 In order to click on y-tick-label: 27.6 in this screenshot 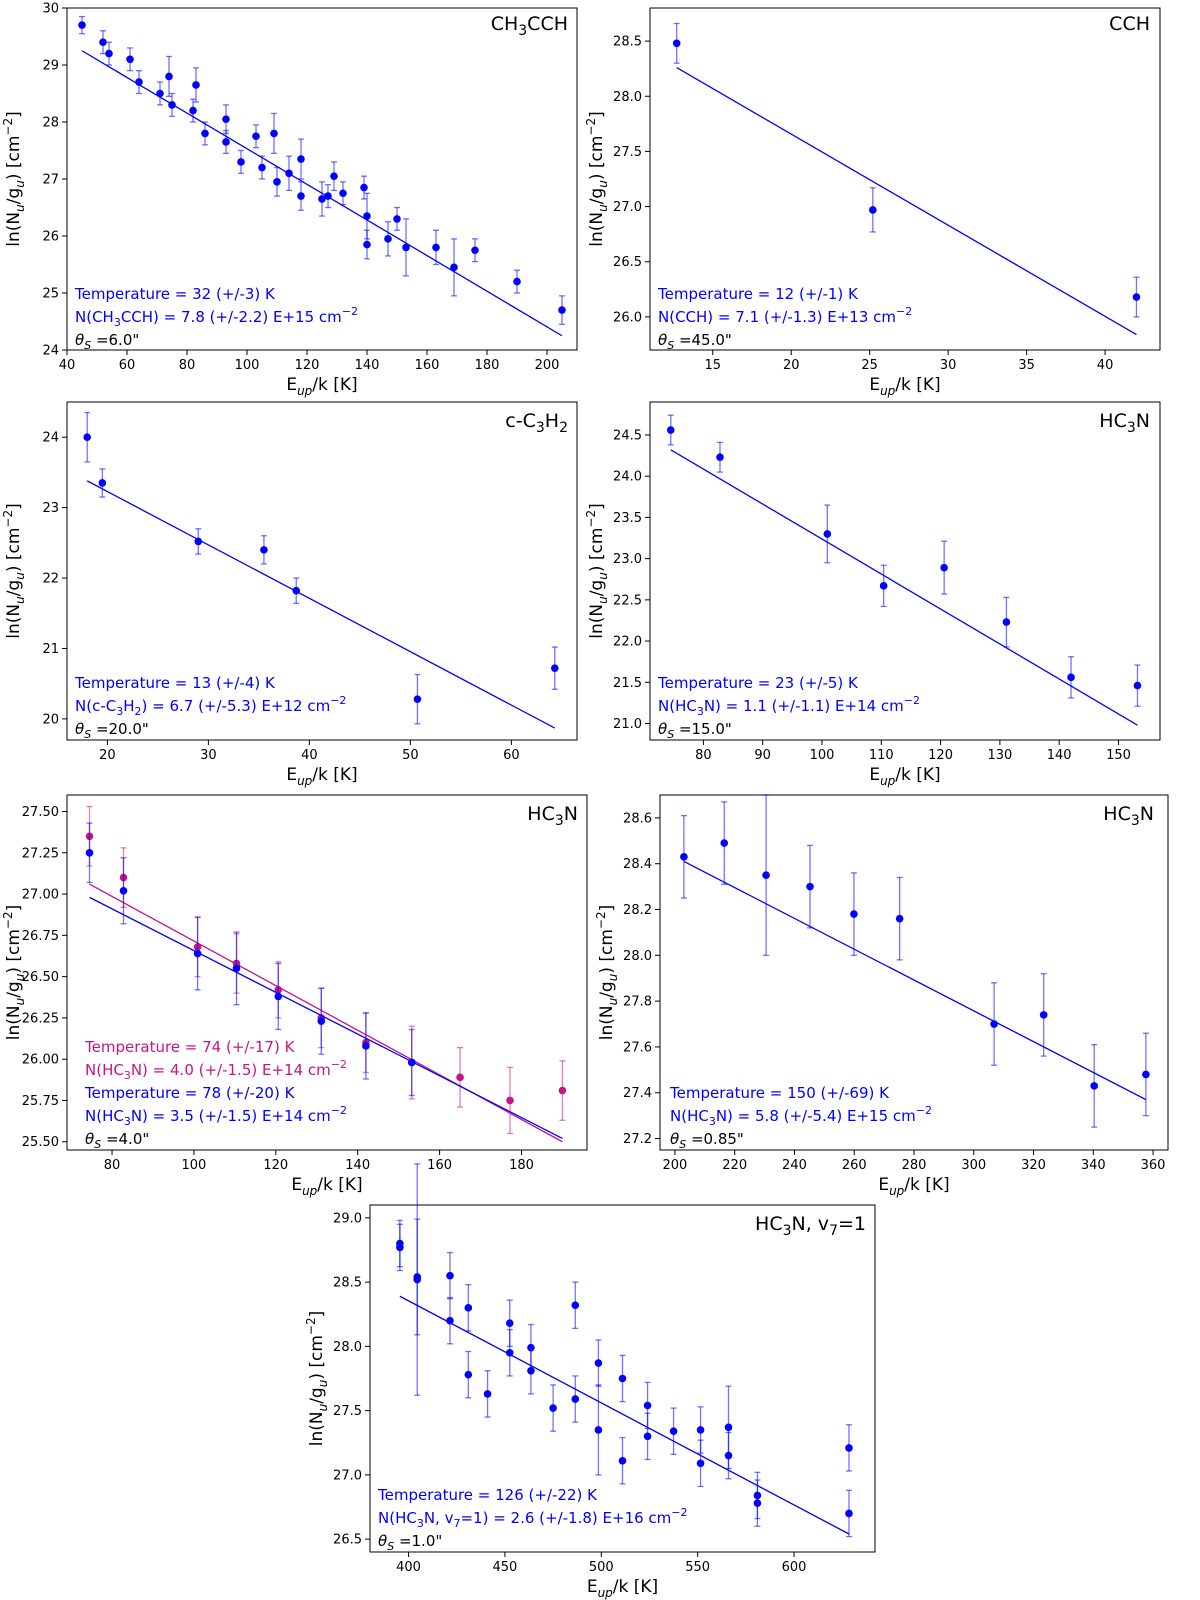, I will do `click(637, 1047)`.